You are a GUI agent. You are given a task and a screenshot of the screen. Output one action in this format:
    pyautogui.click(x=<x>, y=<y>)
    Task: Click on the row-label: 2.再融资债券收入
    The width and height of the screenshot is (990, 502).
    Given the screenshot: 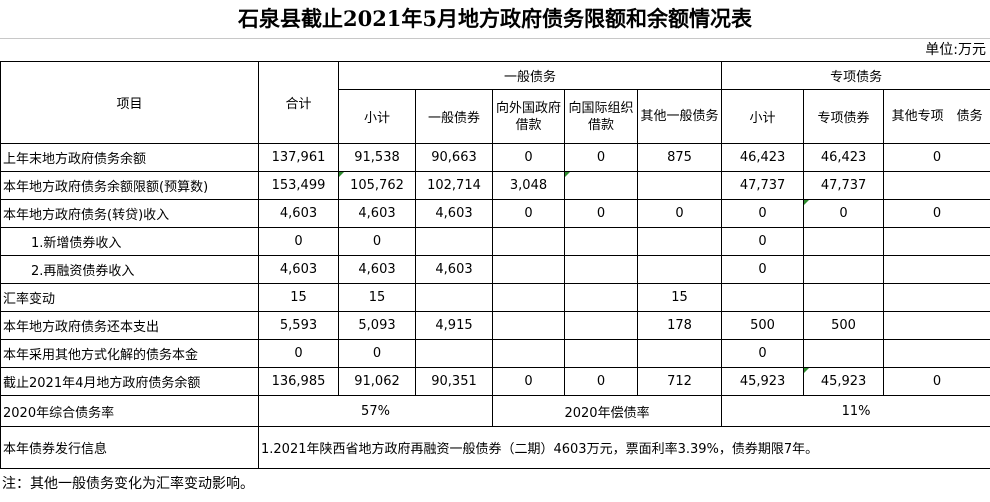 What is the action you would take?
    pyautogui.click(x=129, y=269)
    